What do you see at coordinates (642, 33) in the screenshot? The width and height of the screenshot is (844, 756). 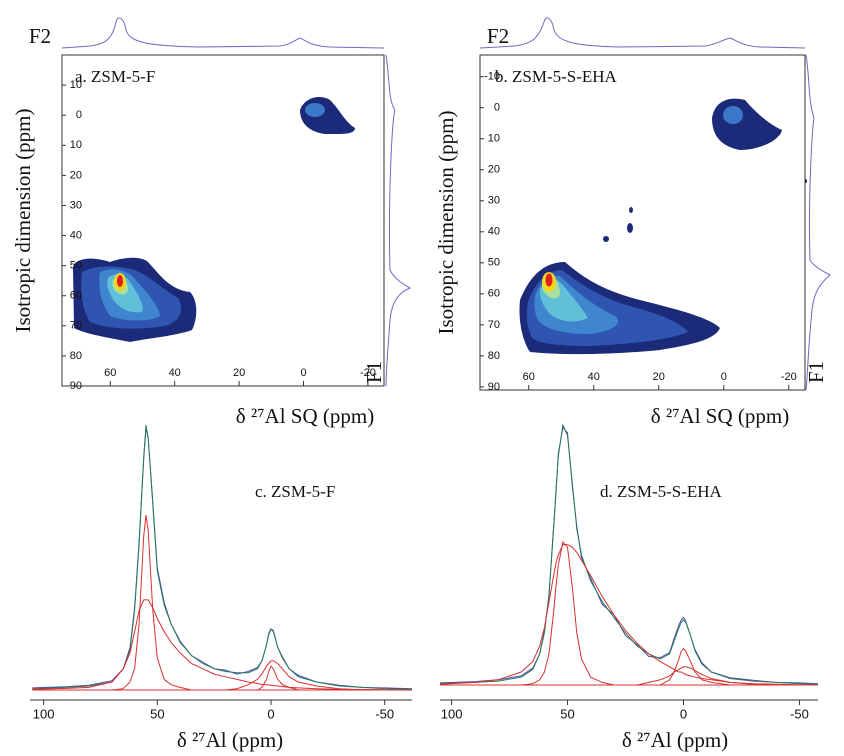 I see `f2-projection-b` at bounding box center [642, 33].